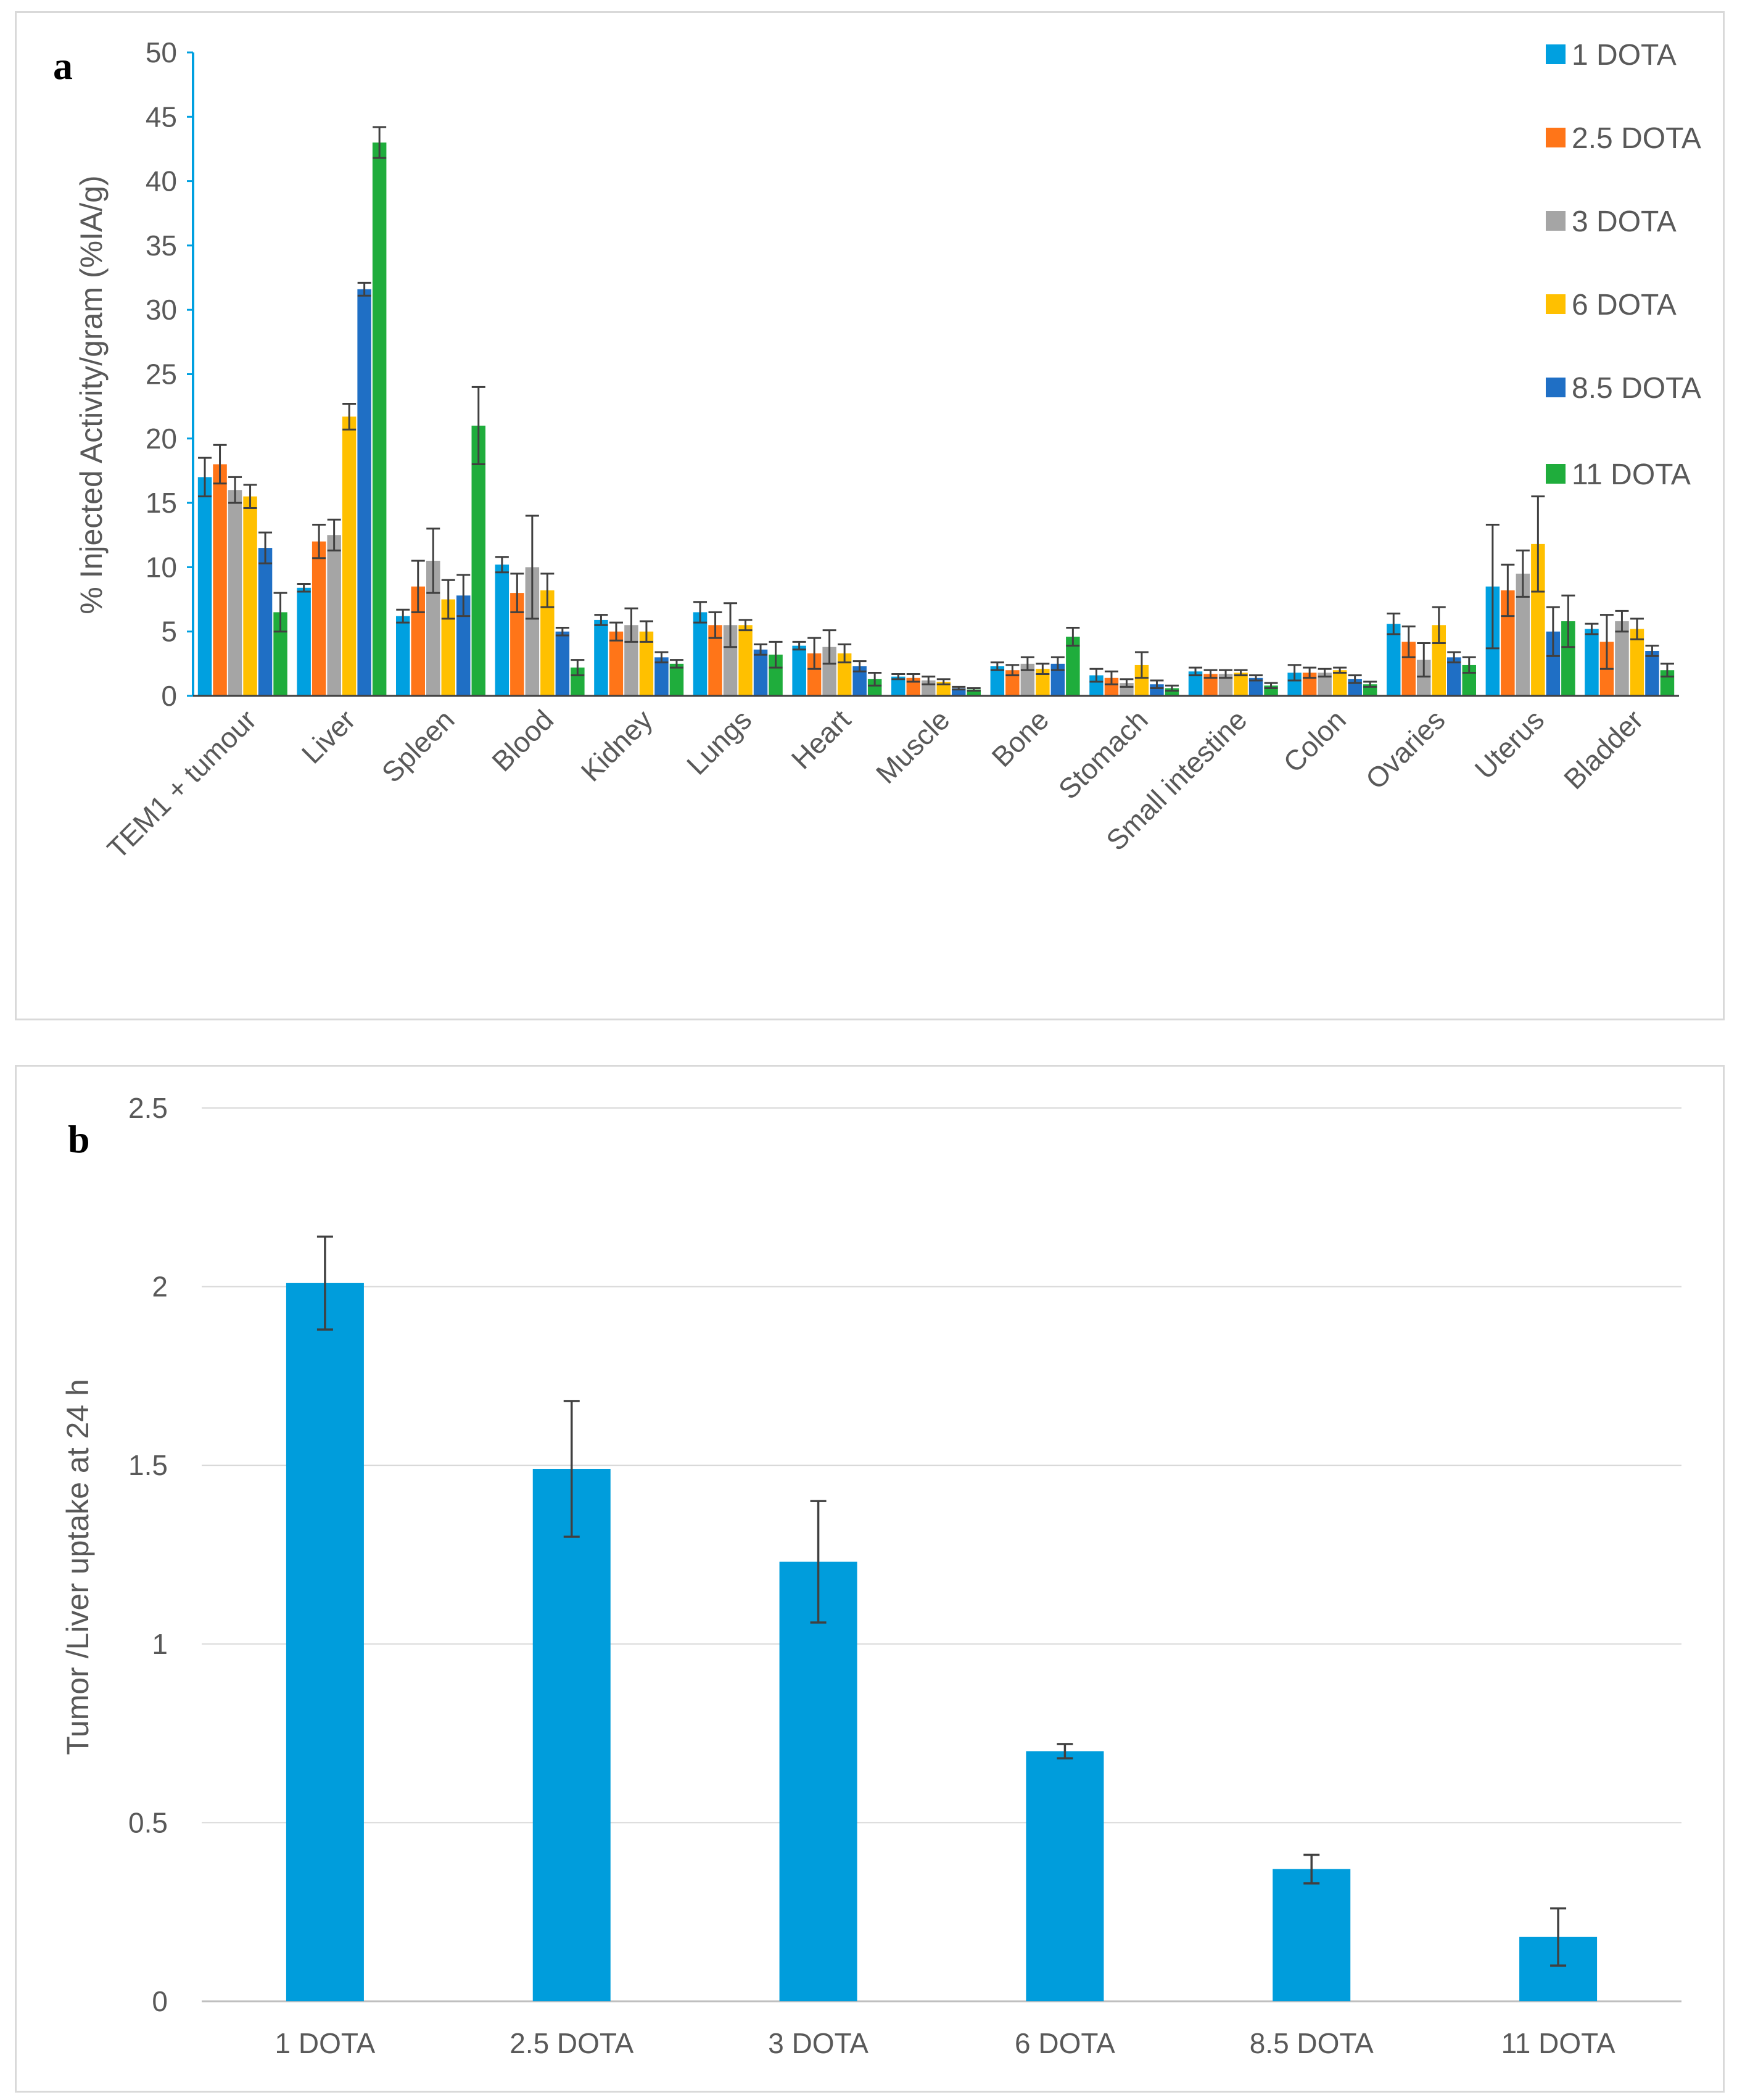 Image resolution: width=1737 pixels, height=2100 pixels. What do you see at coordinates (148, 1554) in the screenshot?
I see `chart-b-yticks: 0 0.5 1 1.5 2 2.5` at bounding box center [148, 1554].